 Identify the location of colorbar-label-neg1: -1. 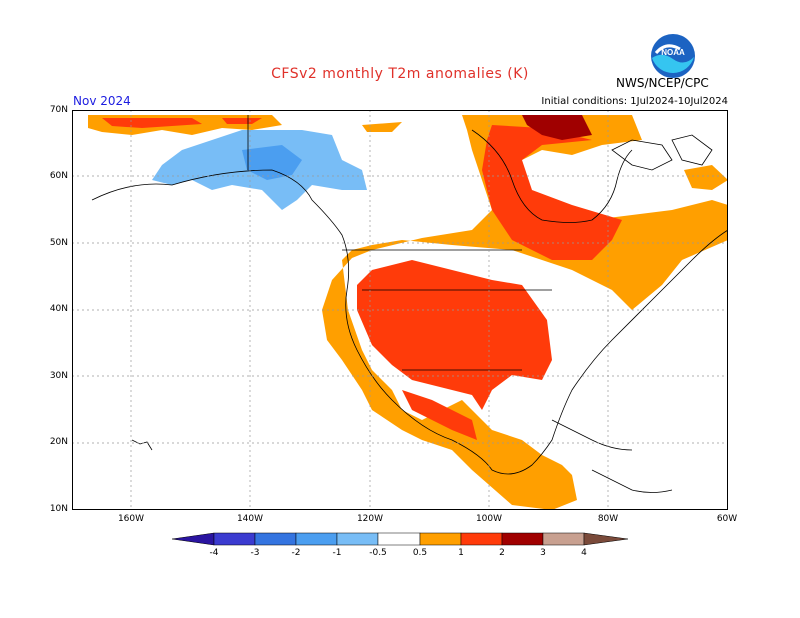
(337, 553).